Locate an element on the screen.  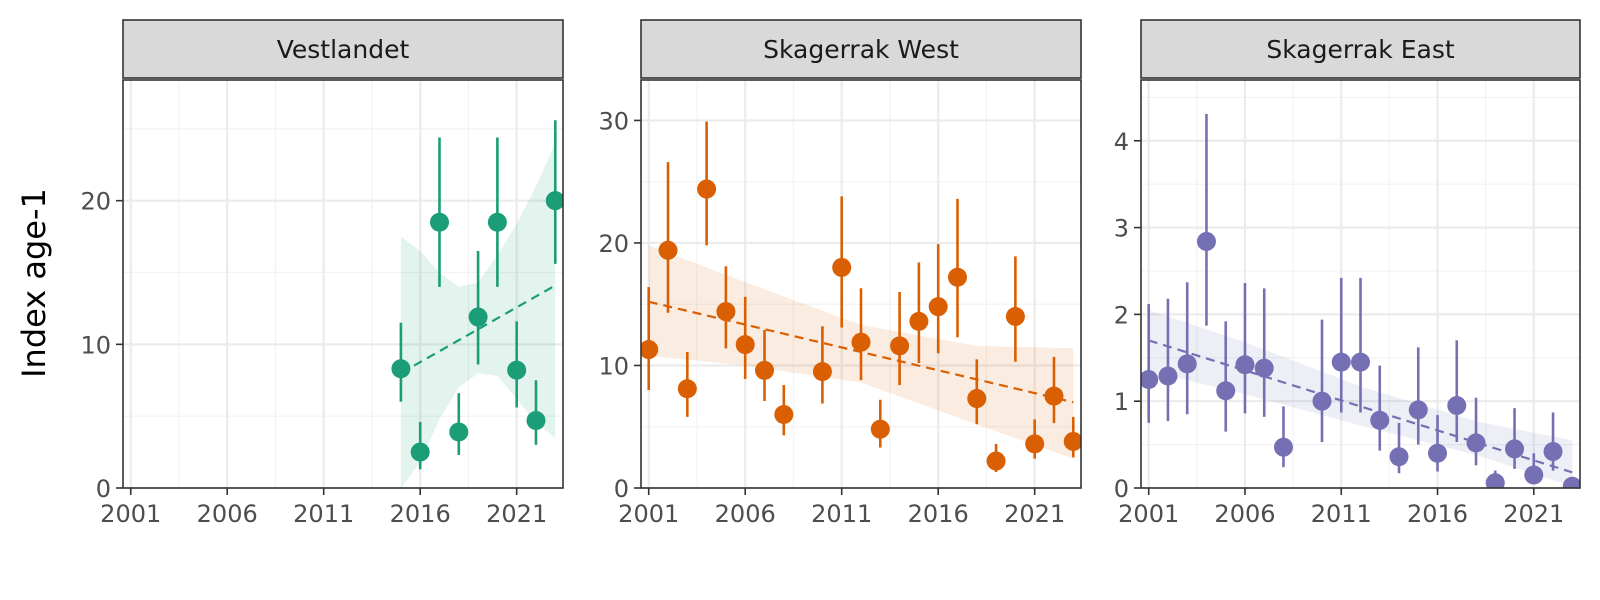
y-tick-label: 2 is located at coordinates (1121, 315).